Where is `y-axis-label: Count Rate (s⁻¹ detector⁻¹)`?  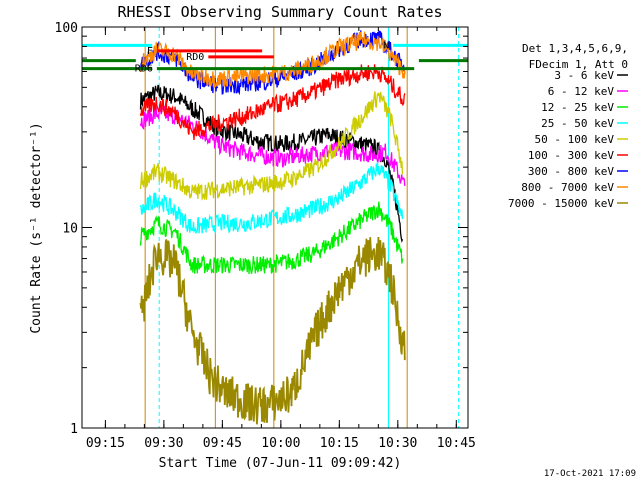 y-axis-label: Count Rate (s⁻¹ detector⁻¹) is located at coordinates (36, 227).